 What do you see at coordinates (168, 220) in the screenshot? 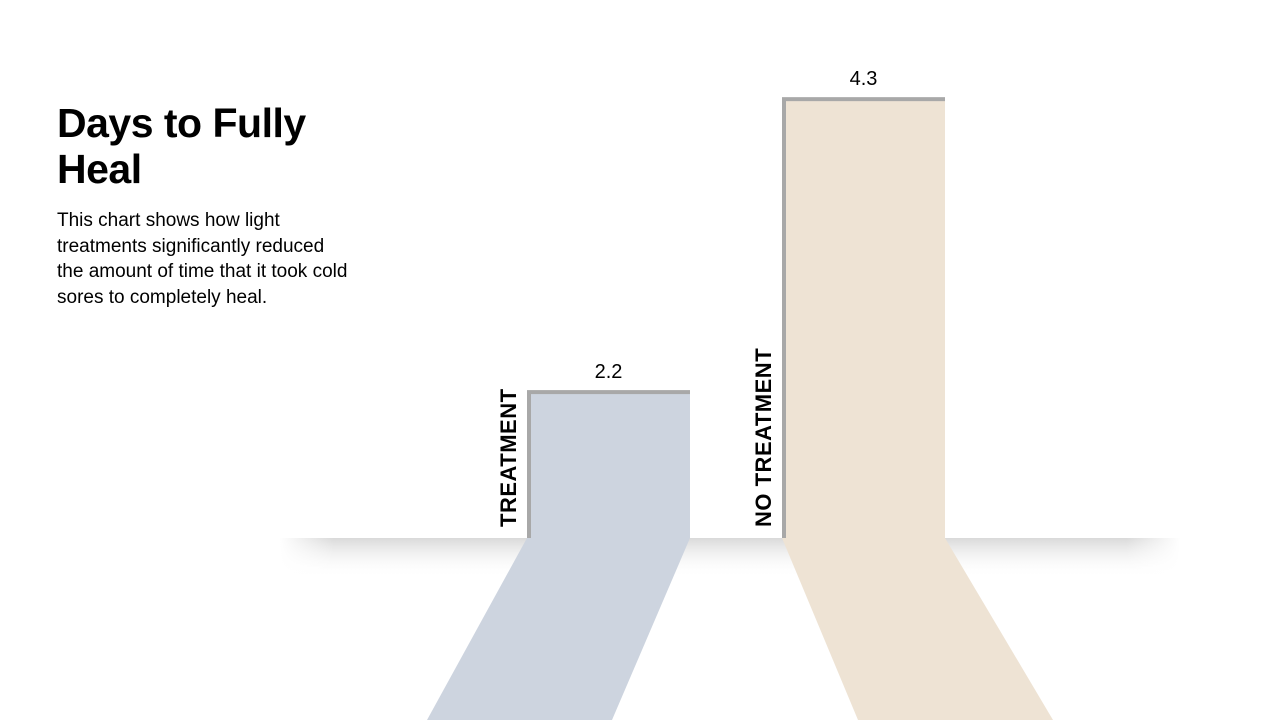
I see `description-line: This chart shows how light` at bounding box center [168, 220].